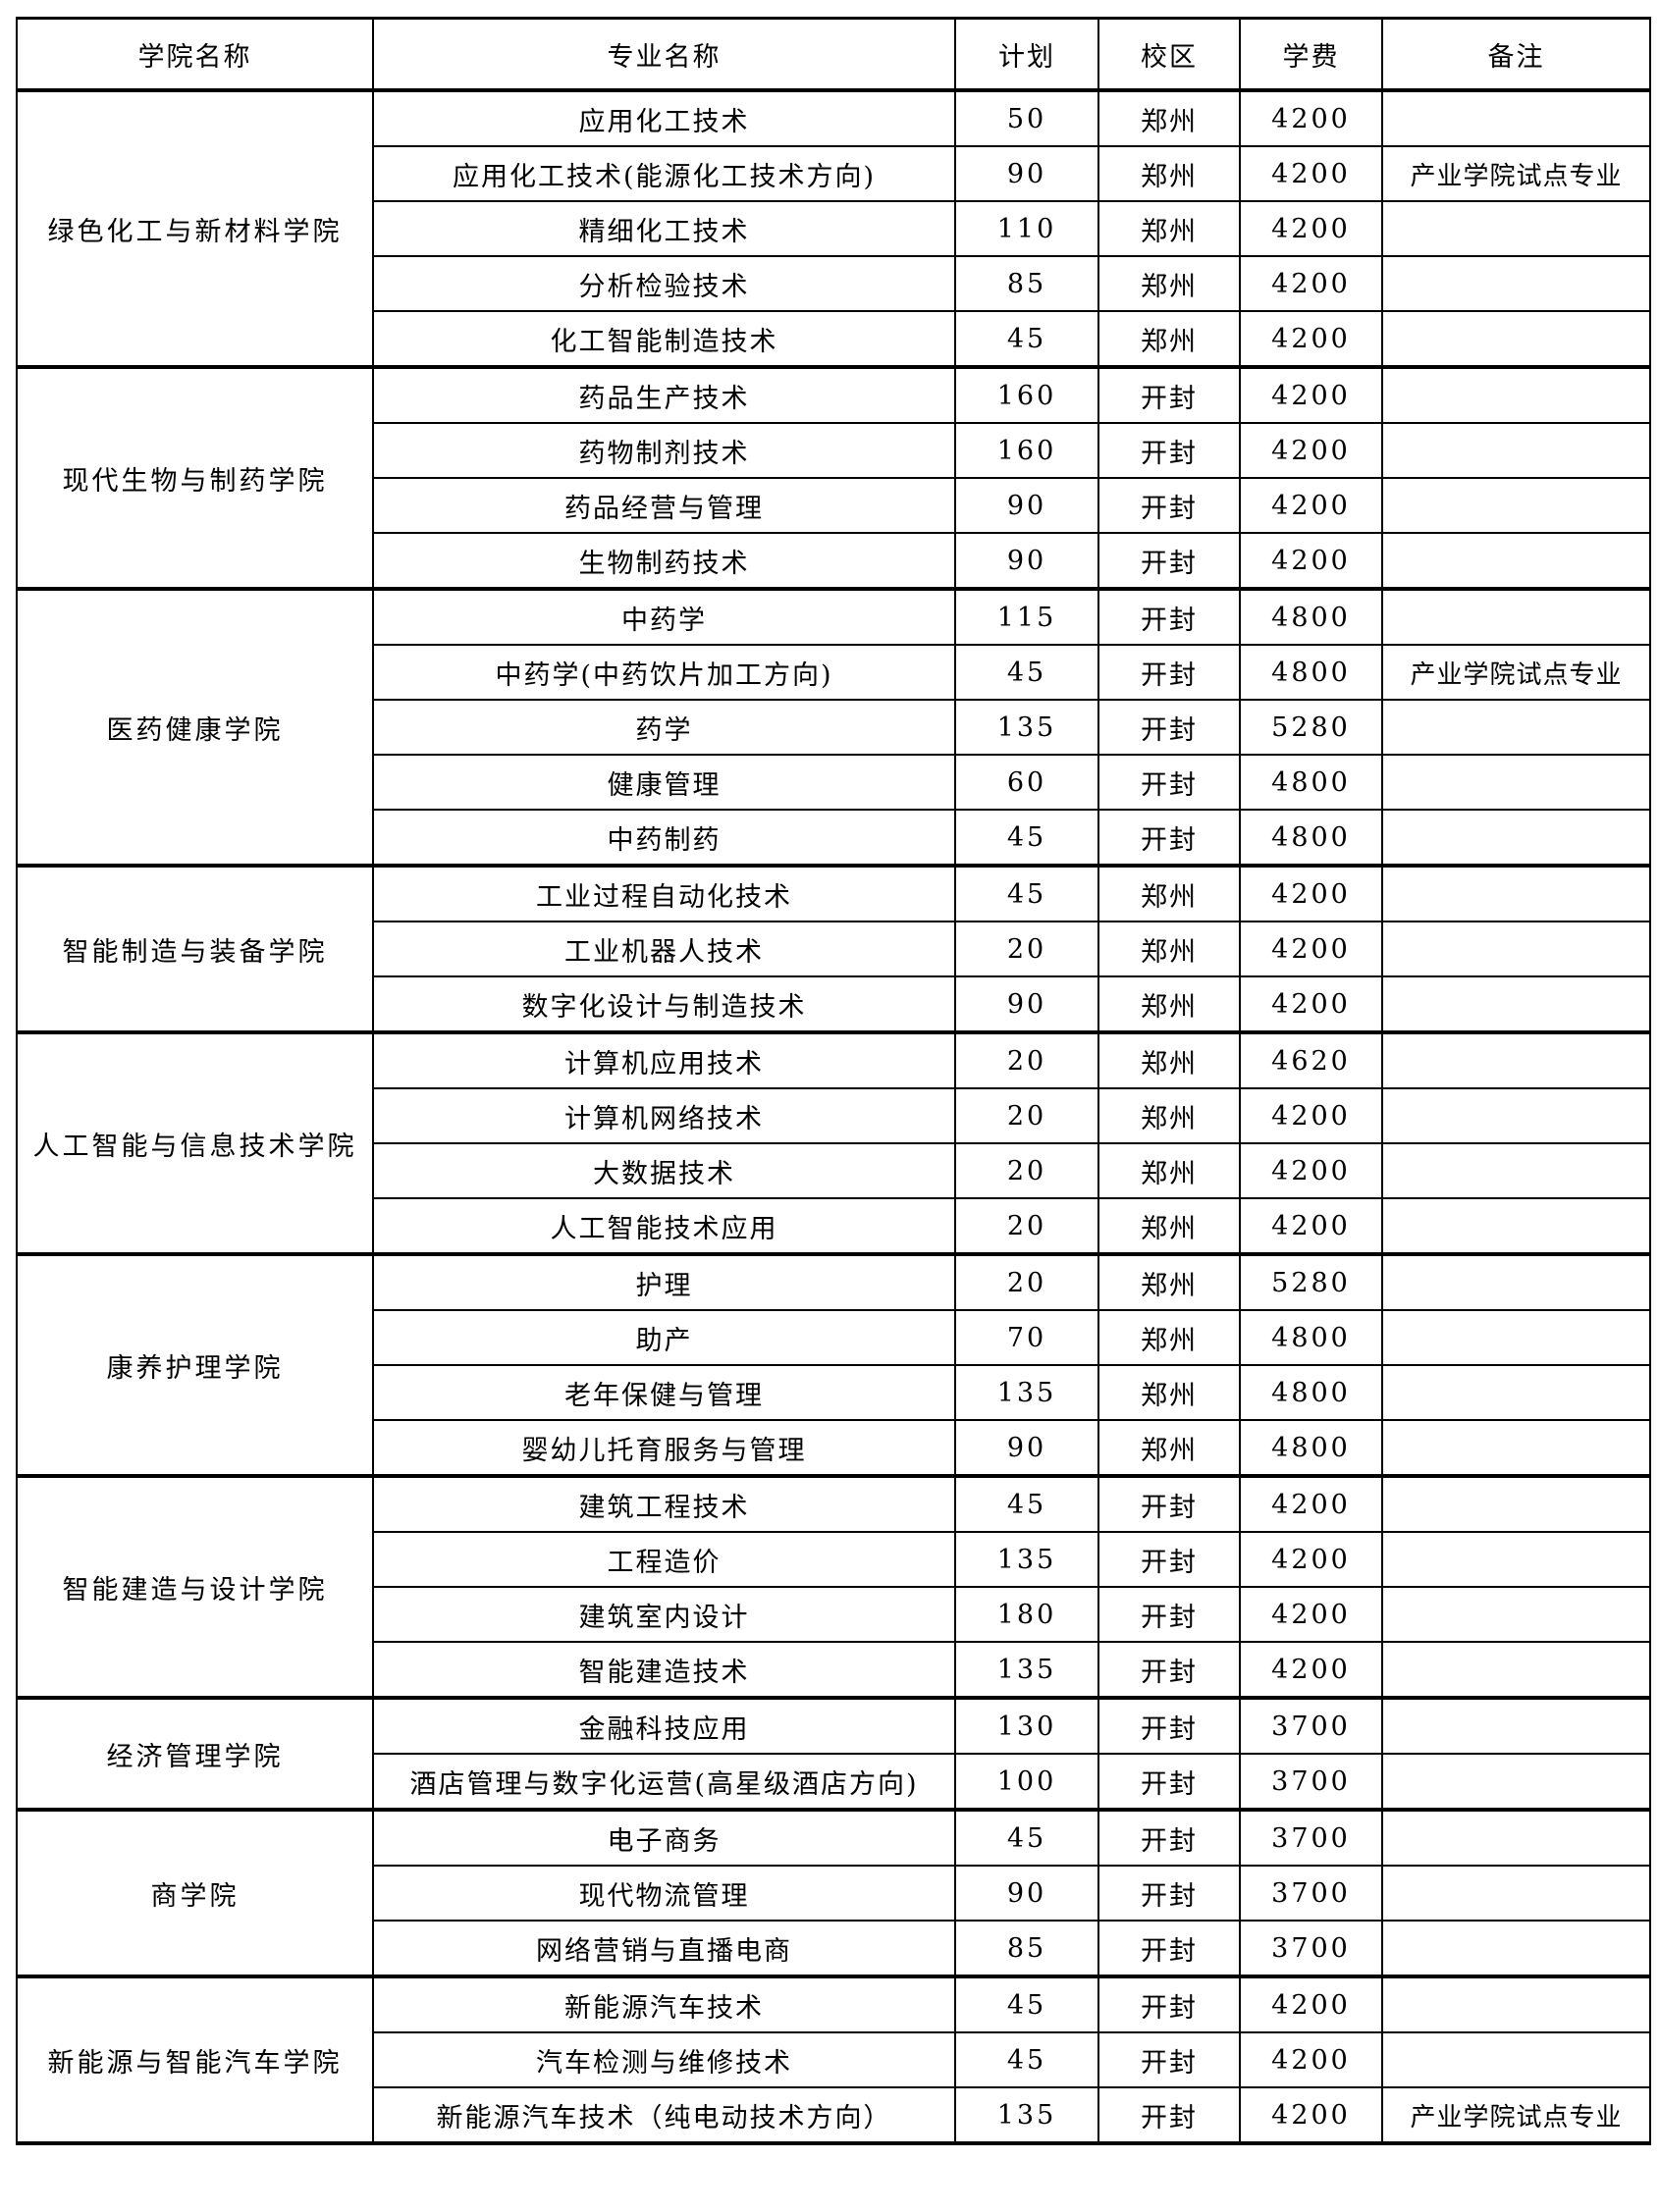 This screenshot has height=2212, width=1659. I want to click on major-cell: 新能源汽车技术, so click(664, 2004).